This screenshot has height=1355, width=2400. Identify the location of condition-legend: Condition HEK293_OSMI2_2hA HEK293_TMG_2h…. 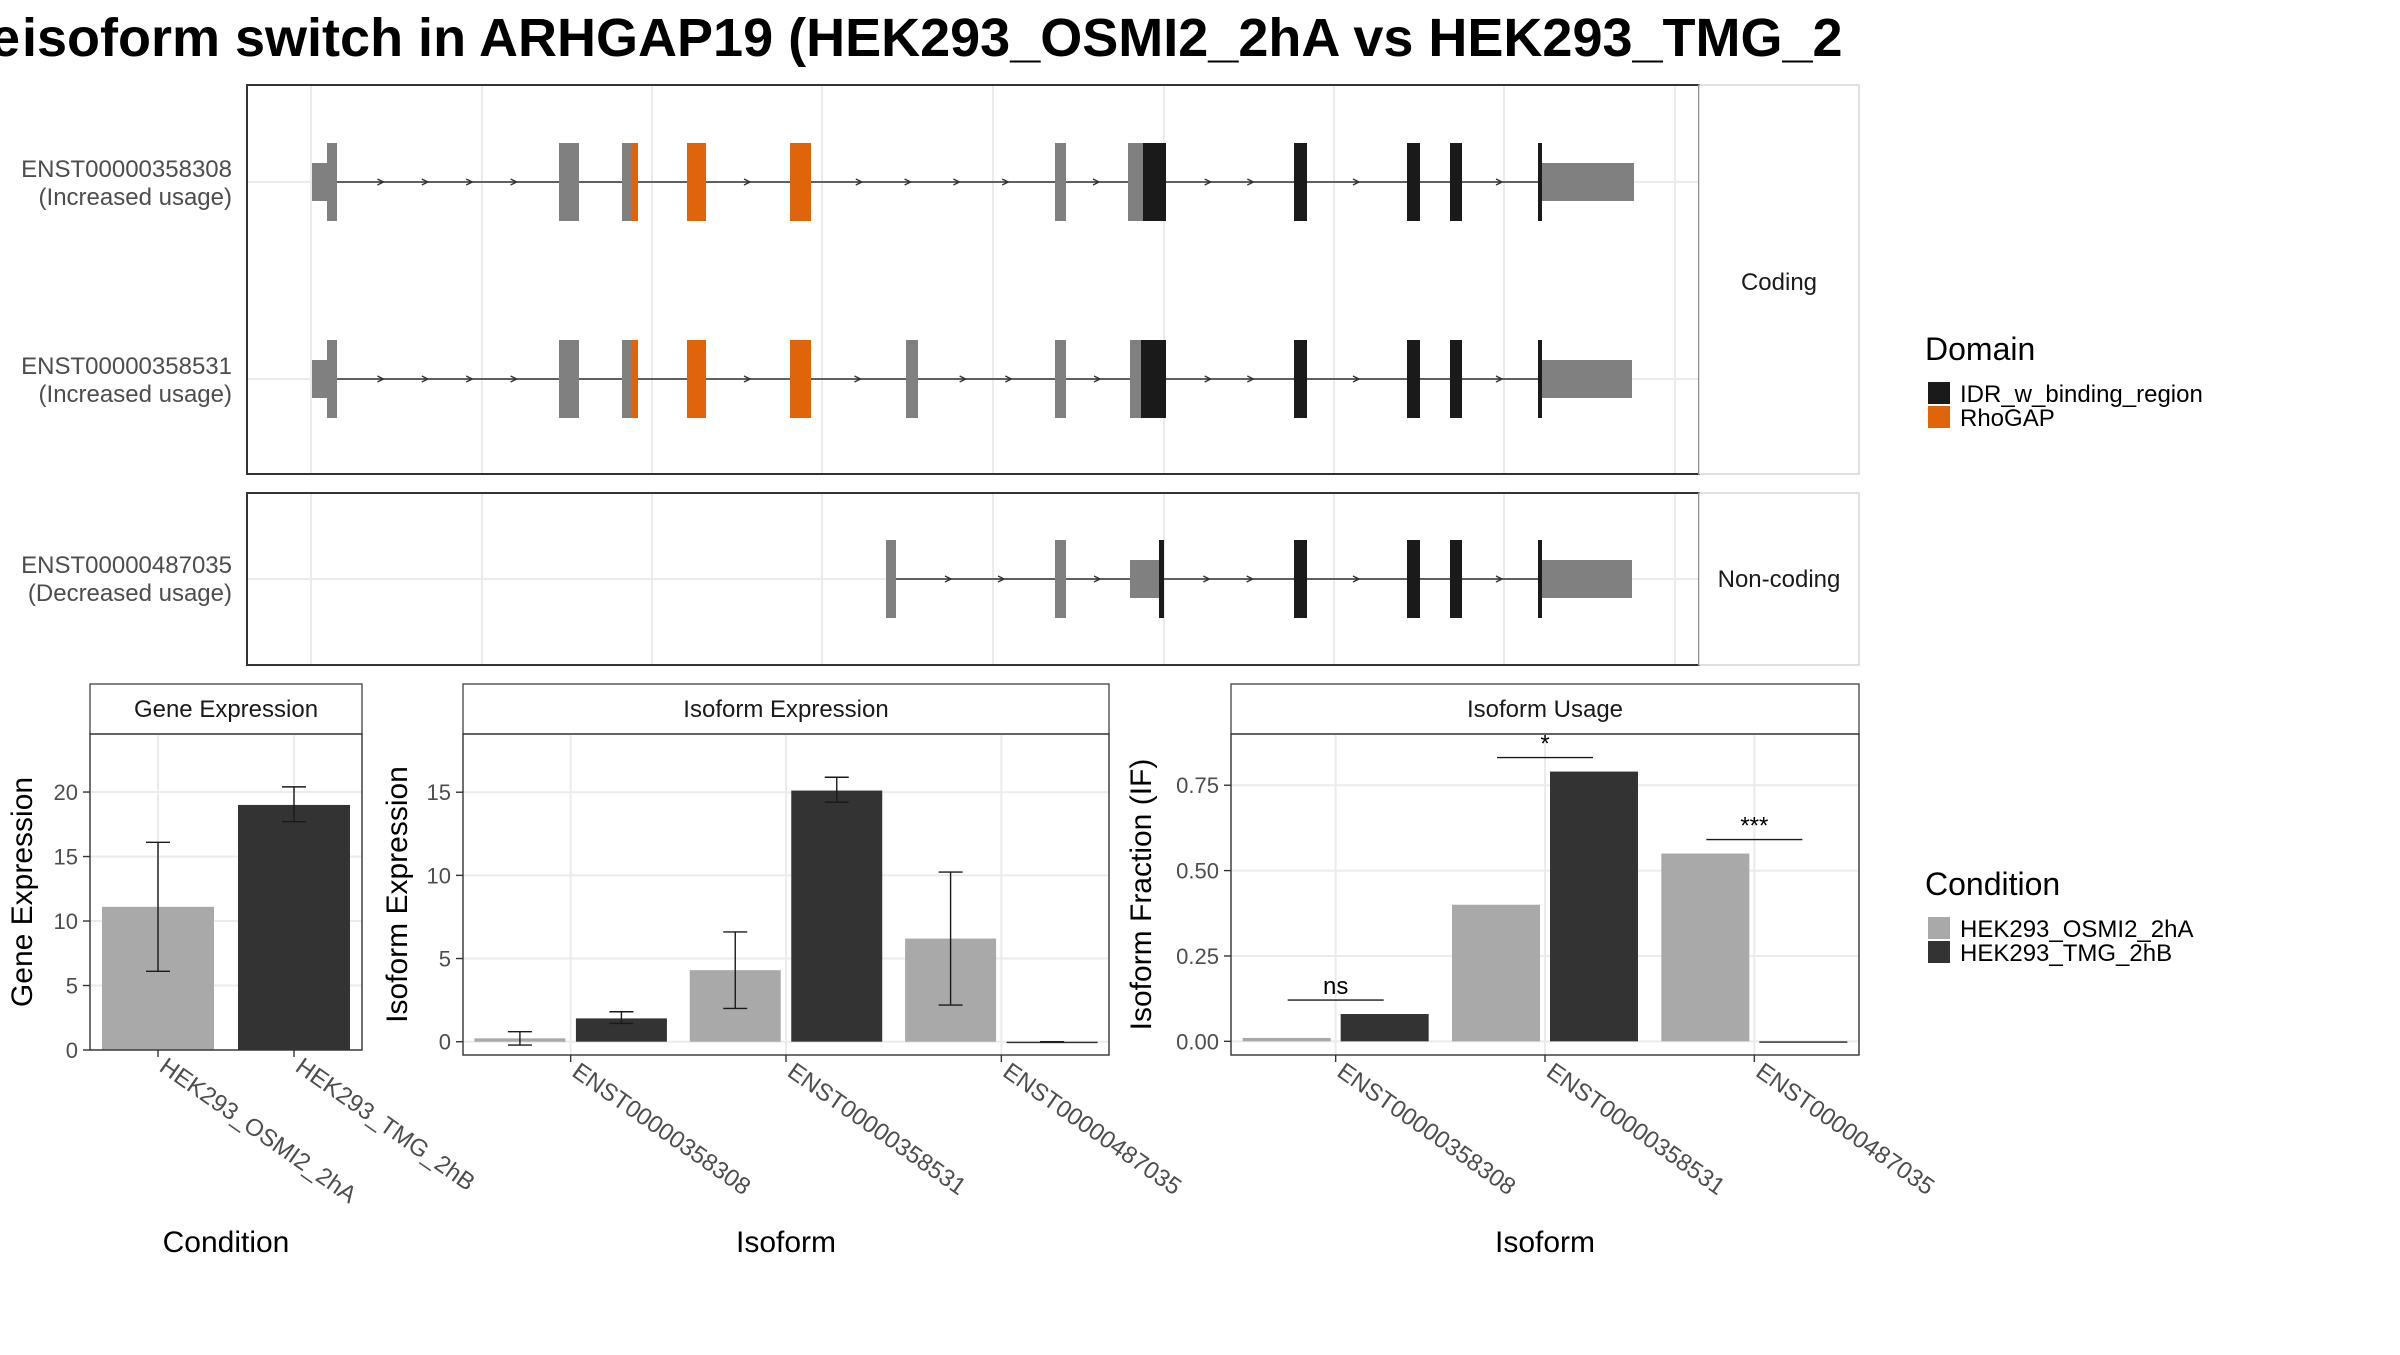
(2059, 916).